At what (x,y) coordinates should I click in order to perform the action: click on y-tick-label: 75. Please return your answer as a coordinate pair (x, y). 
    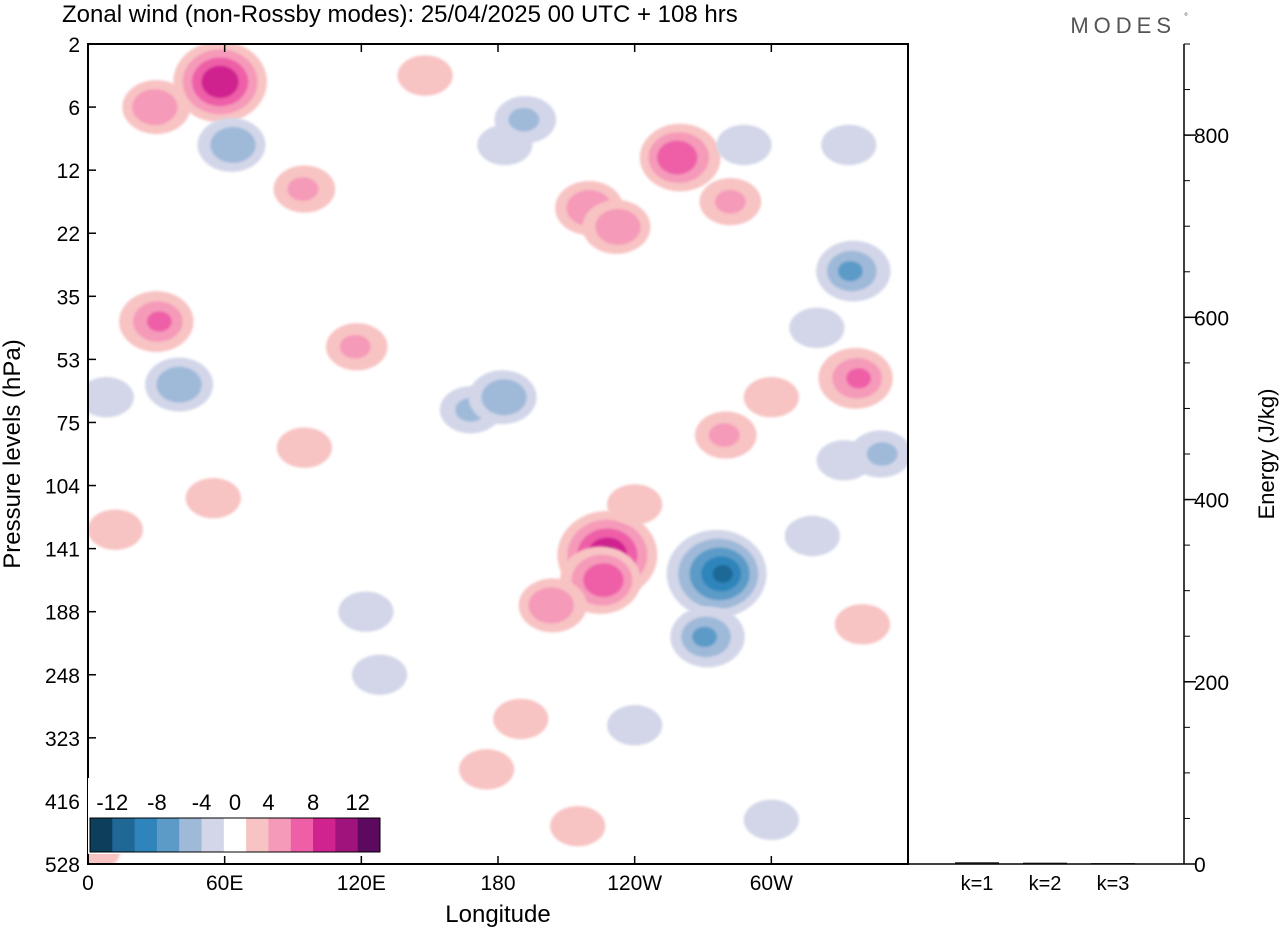
    Looking at the image, I should click on (68, 423).